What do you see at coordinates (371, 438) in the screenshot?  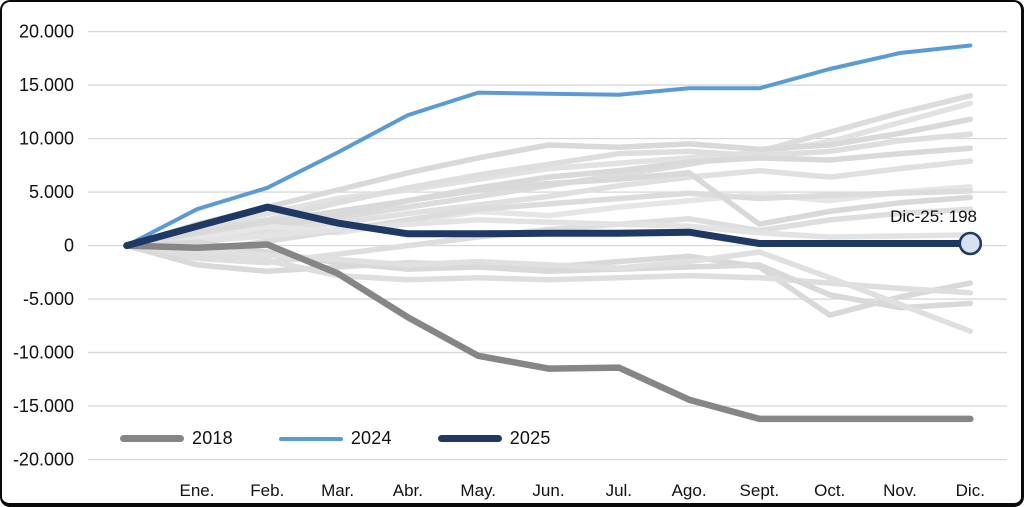 I see `legend-label-2024: 2024` at bounding box center [371, 438].